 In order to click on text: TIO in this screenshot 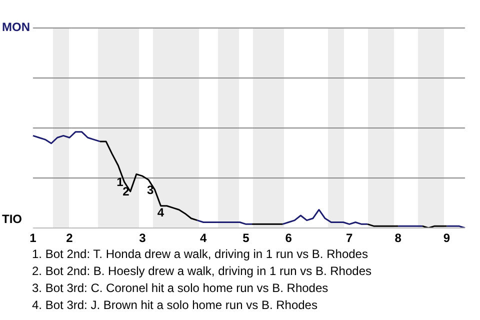, I will do `click(12, 219)`.